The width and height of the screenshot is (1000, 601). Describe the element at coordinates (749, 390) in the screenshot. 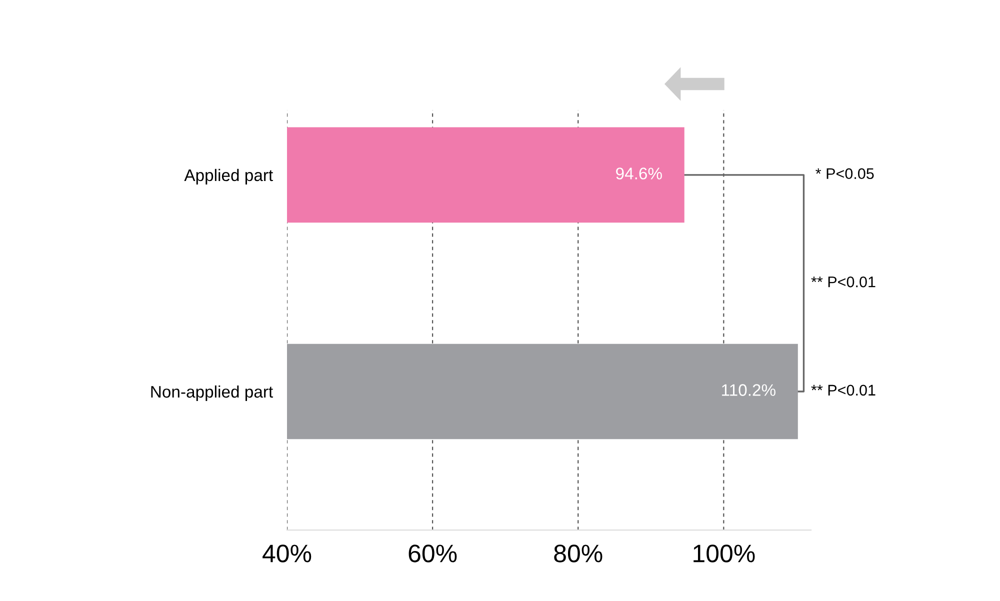

I see `data-label: 110.2%` at that location.